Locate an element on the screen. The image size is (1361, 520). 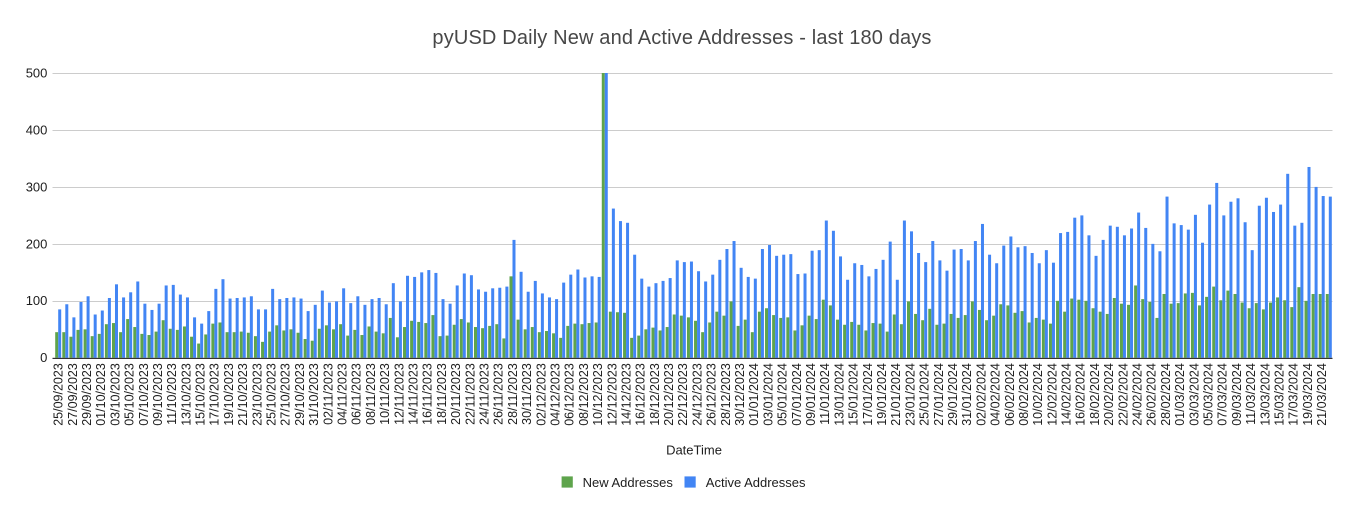
svg-text: 15/10/2023 is located at coordinates (201, 394).